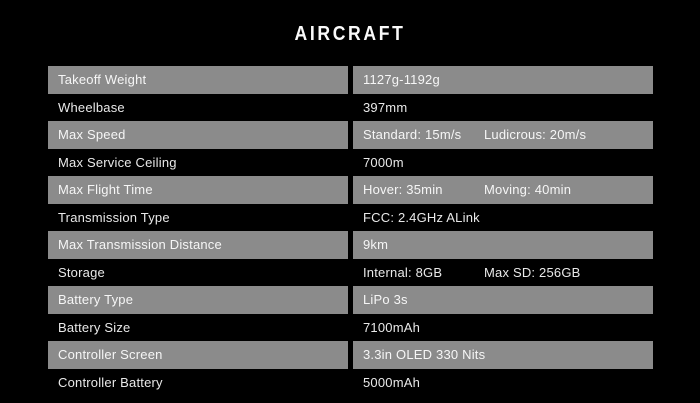  I want to click on spec-value: 5000mAh, so click(503, 383).